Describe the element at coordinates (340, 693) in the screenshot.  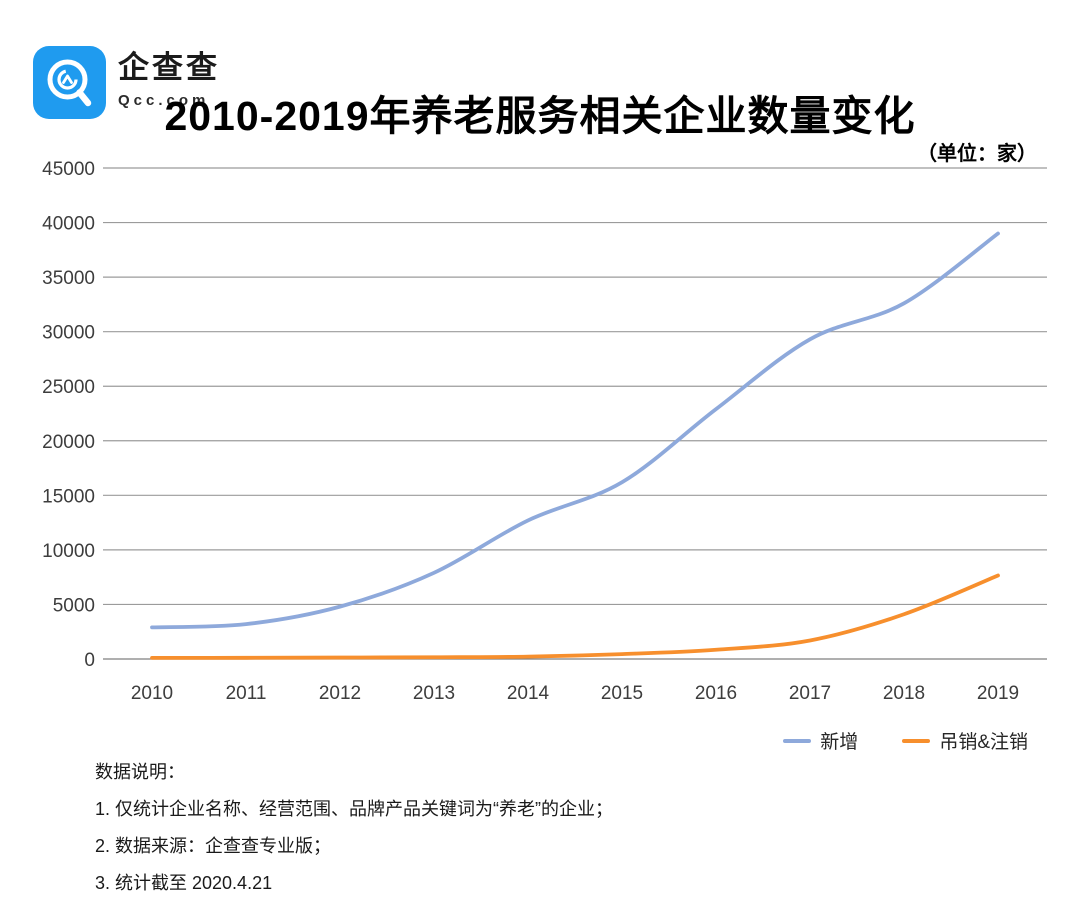
I see `x-tick-label: 2012` at that location.